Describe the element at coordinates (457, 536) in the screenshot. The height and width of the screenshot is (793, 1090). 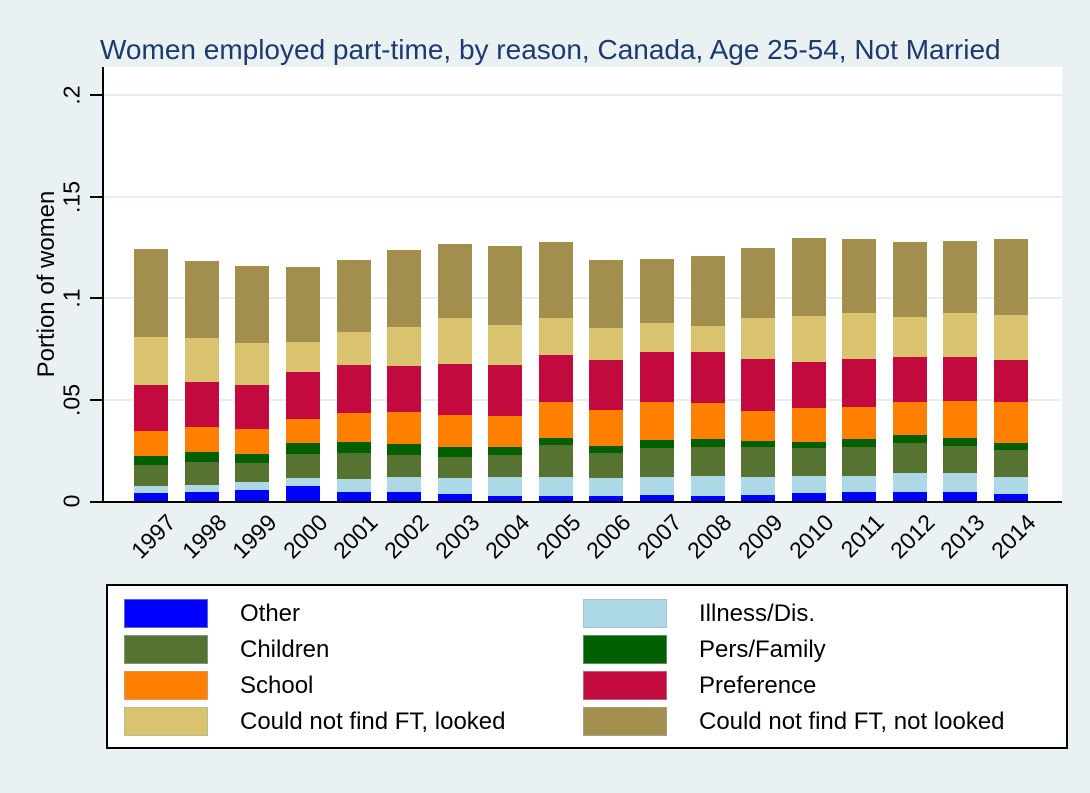
I see `x-tick-label: 2003` at that location.